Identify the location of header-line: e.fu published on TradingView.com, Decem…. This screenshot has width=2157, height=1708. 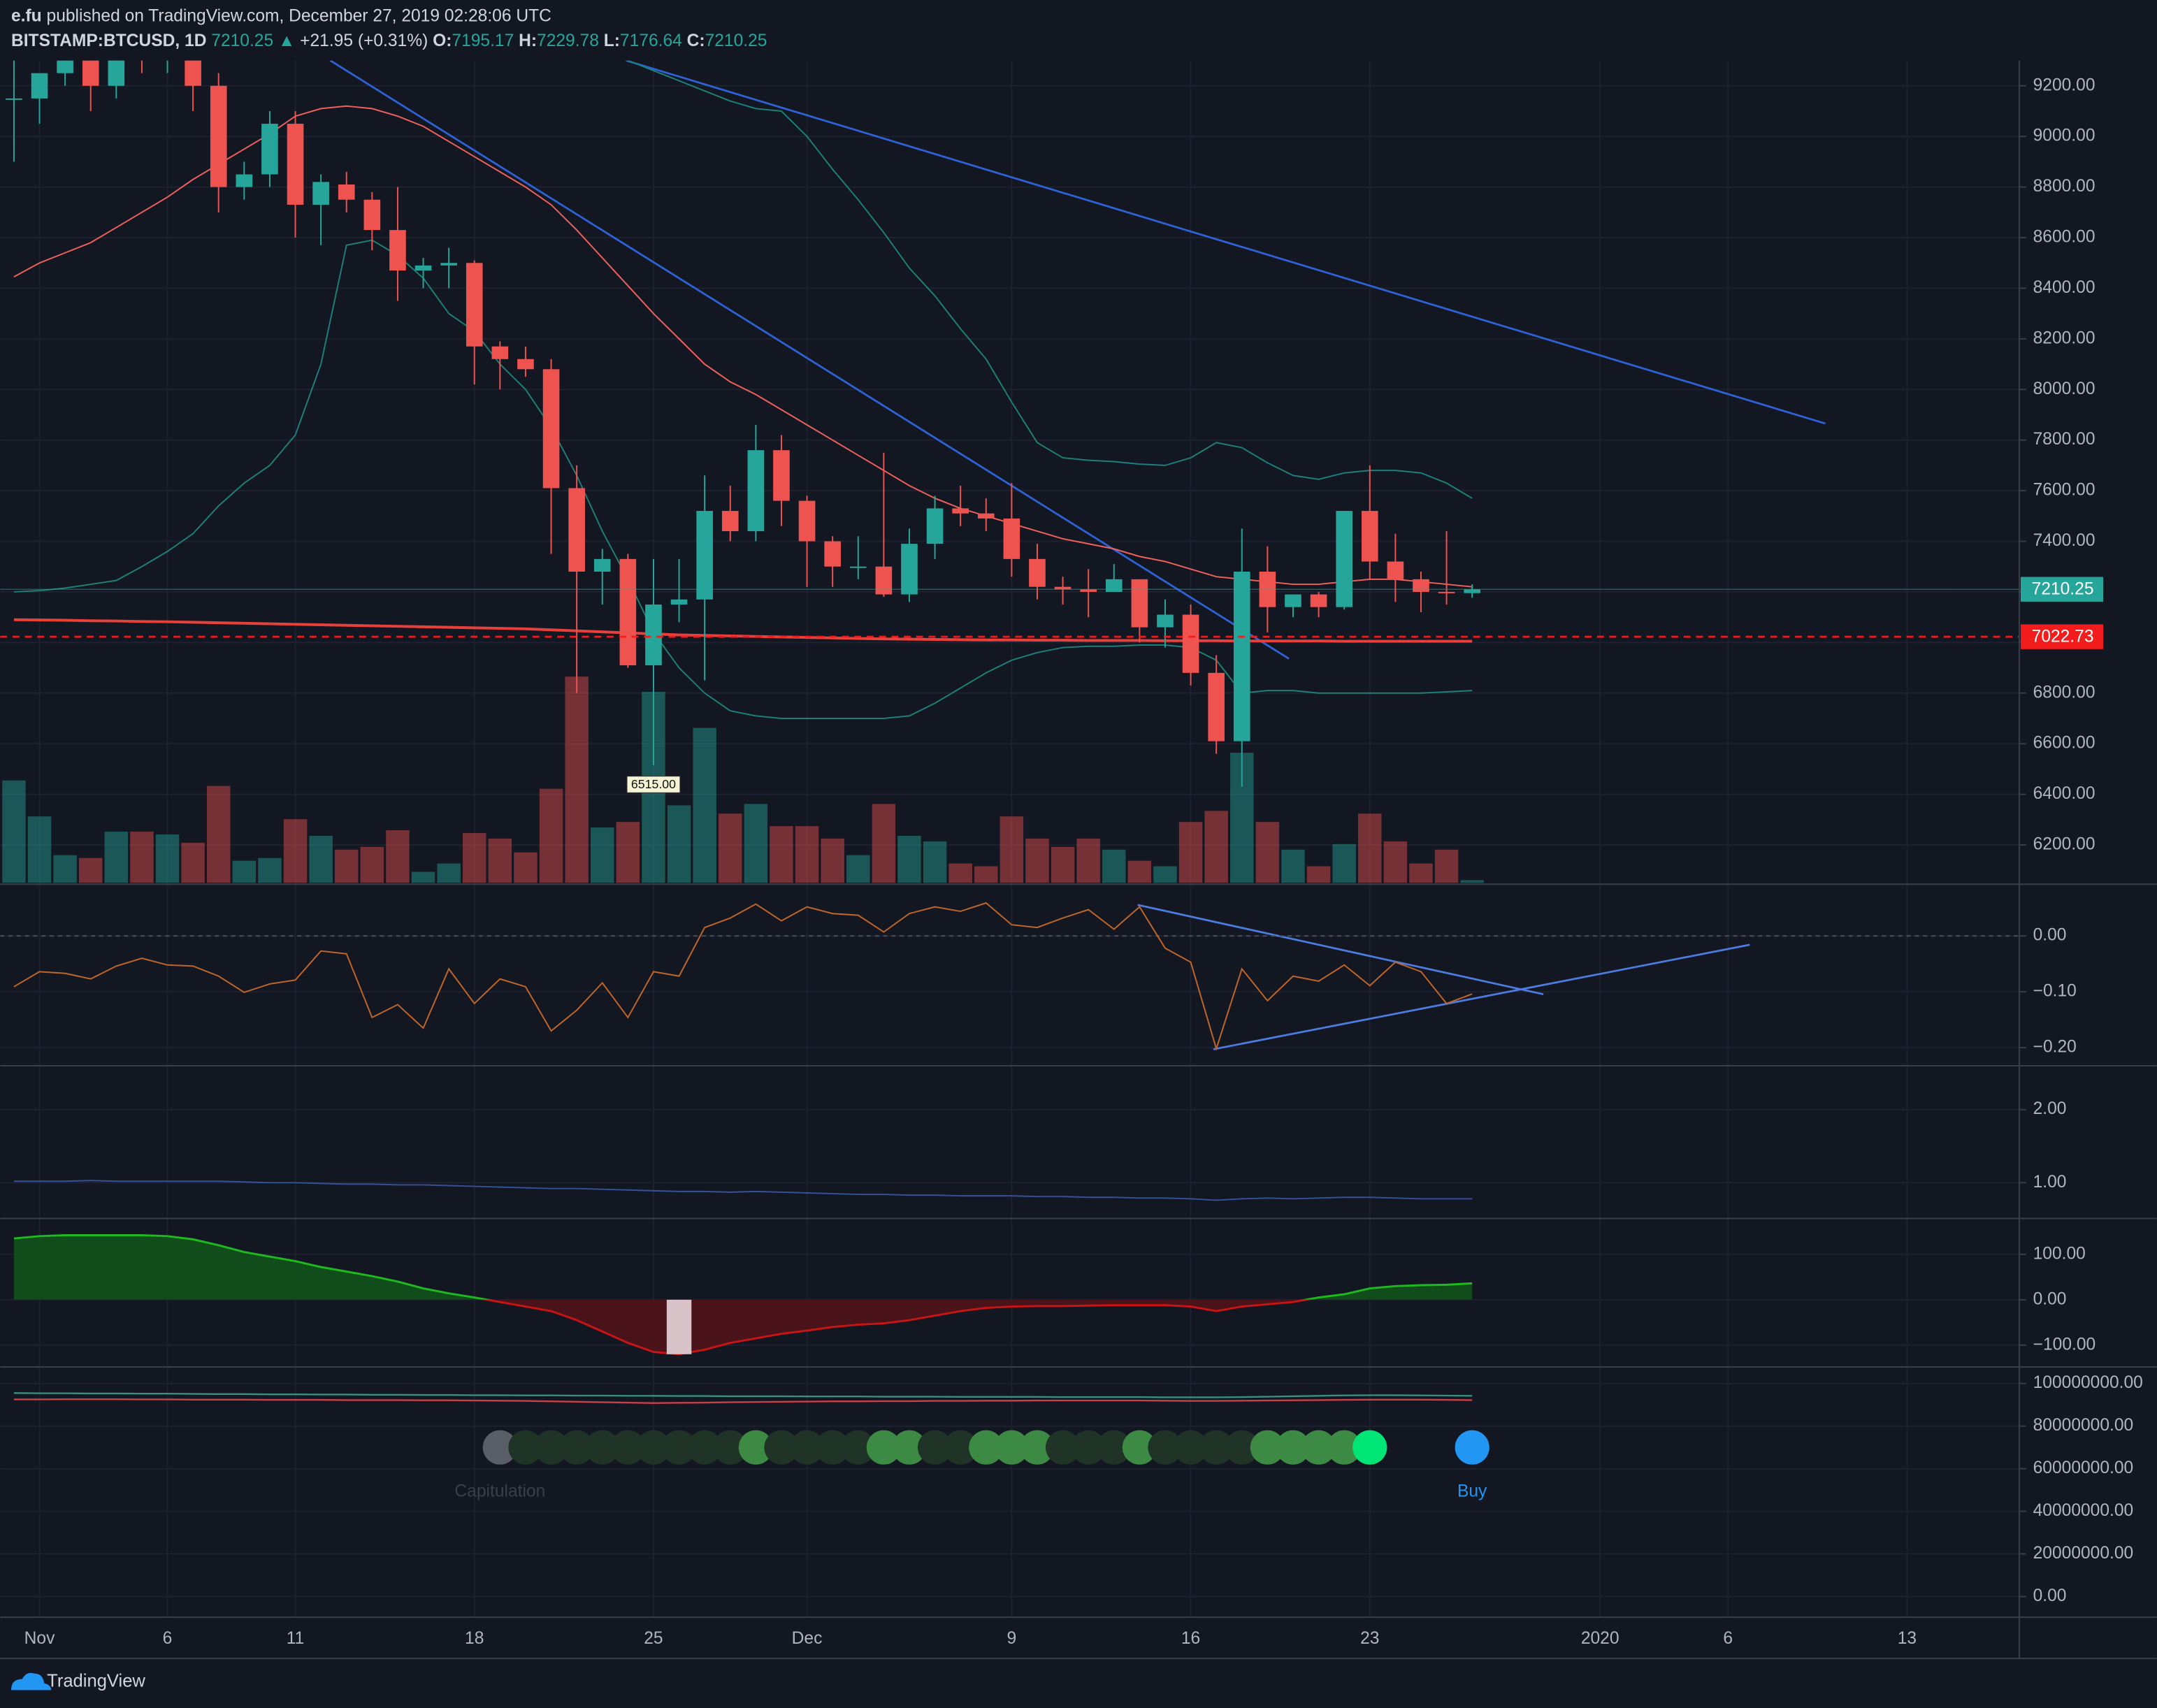
(281, 15).